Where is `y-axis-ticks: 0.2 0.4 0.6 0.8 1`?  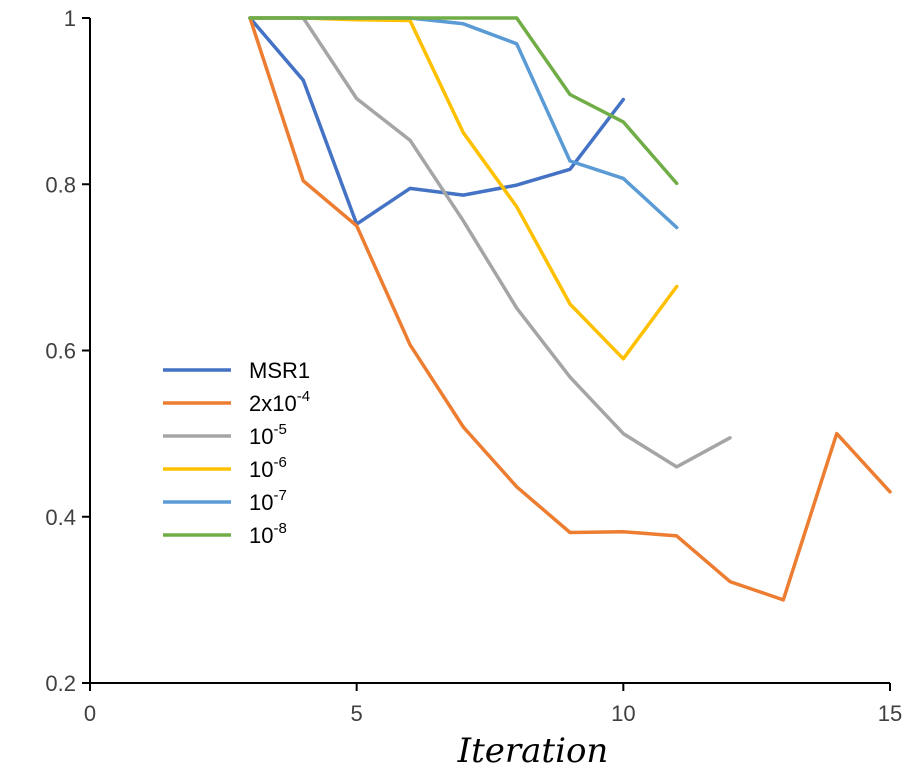
y-axis-ticks: 0.2 0.4 0.6 0.8 1 is located at coordinates (67, 351).